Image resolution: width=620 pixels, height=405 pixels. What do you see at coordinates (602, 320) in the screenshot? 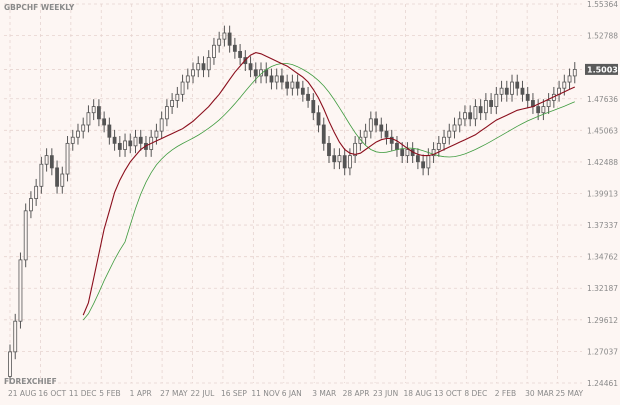
I see `y-tick-label: 1.29612` at bounding box center [602, 320].